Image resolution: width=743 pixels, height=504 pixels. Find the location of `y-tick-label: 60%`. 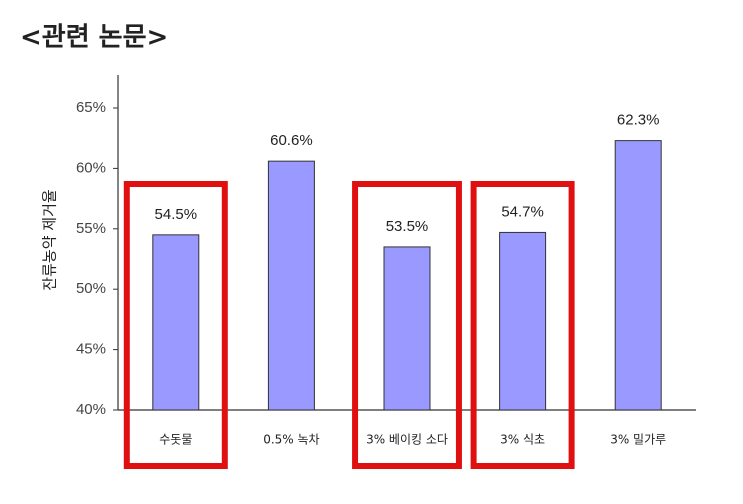

y-tick-label: 60% is located at coordinates (91, 167).